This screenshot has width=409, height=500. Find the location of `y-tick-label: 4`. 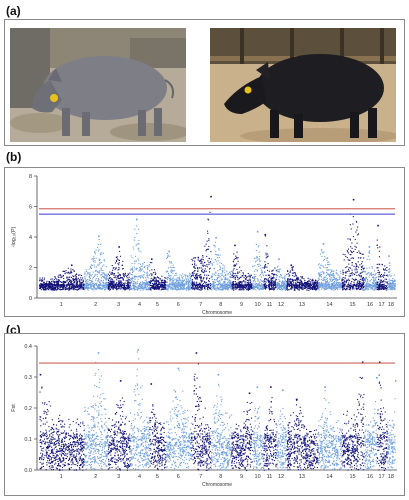

y-tick-label: 4 is located at coordinates (30, 238).